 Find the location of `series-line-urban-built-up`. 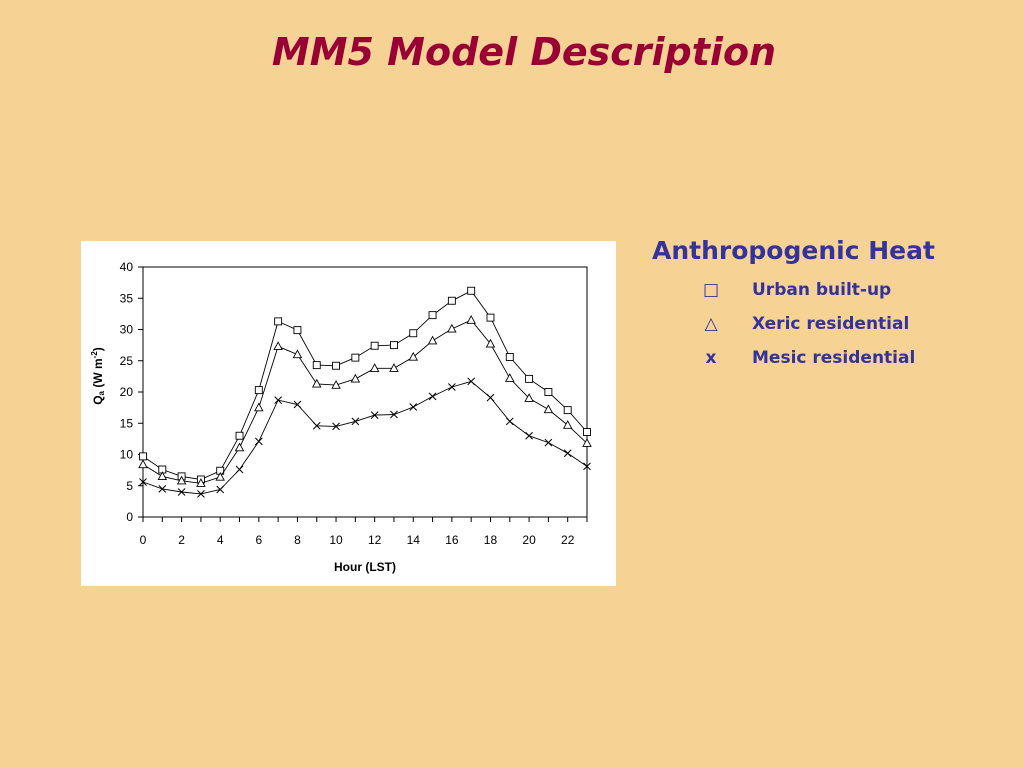

series-line-urban-built-up is located at coordinates (365, 385).